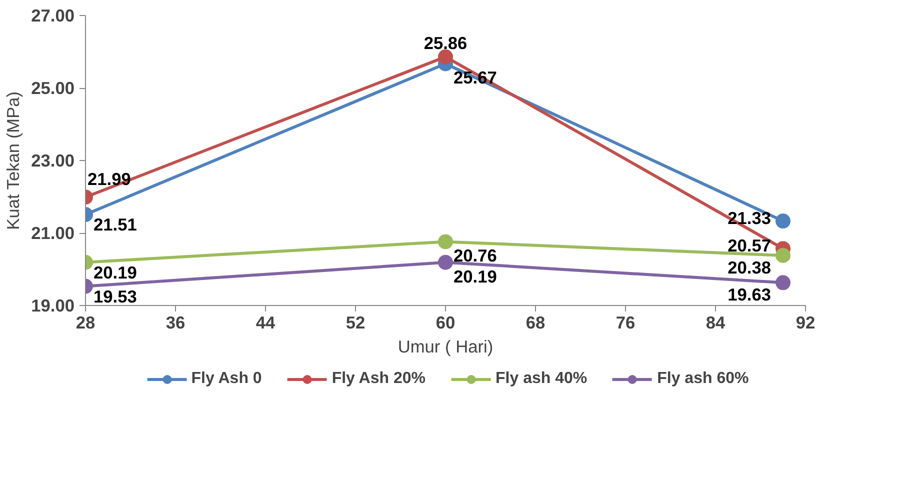 This screenshot has height=477, width=906. What do you see at coordinates (116, 296) in the screenshot?
I see `data-label: 19.53` at bounding box center [116, 296].